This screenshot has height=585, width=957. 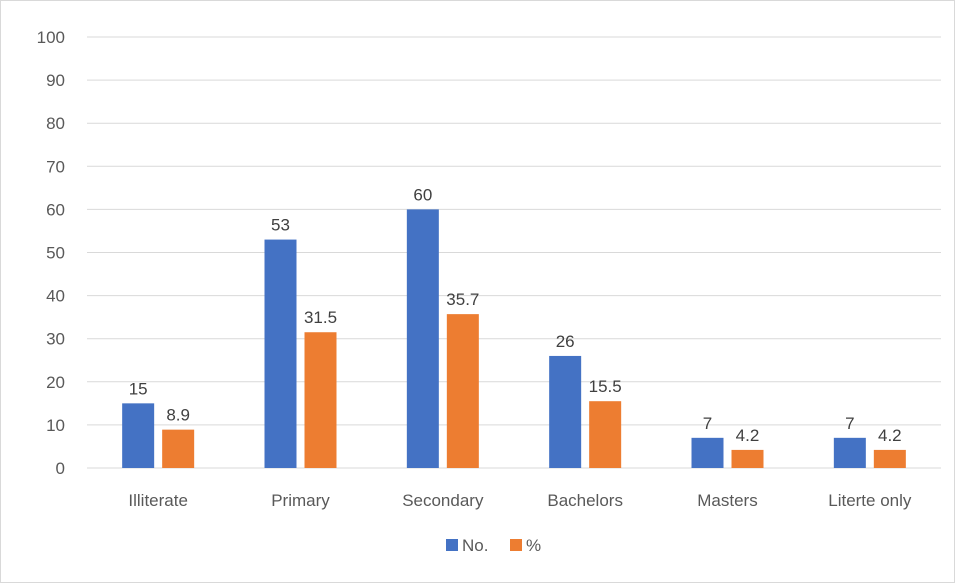 I want to click on data-label: 15, so click(x=138, y=388).